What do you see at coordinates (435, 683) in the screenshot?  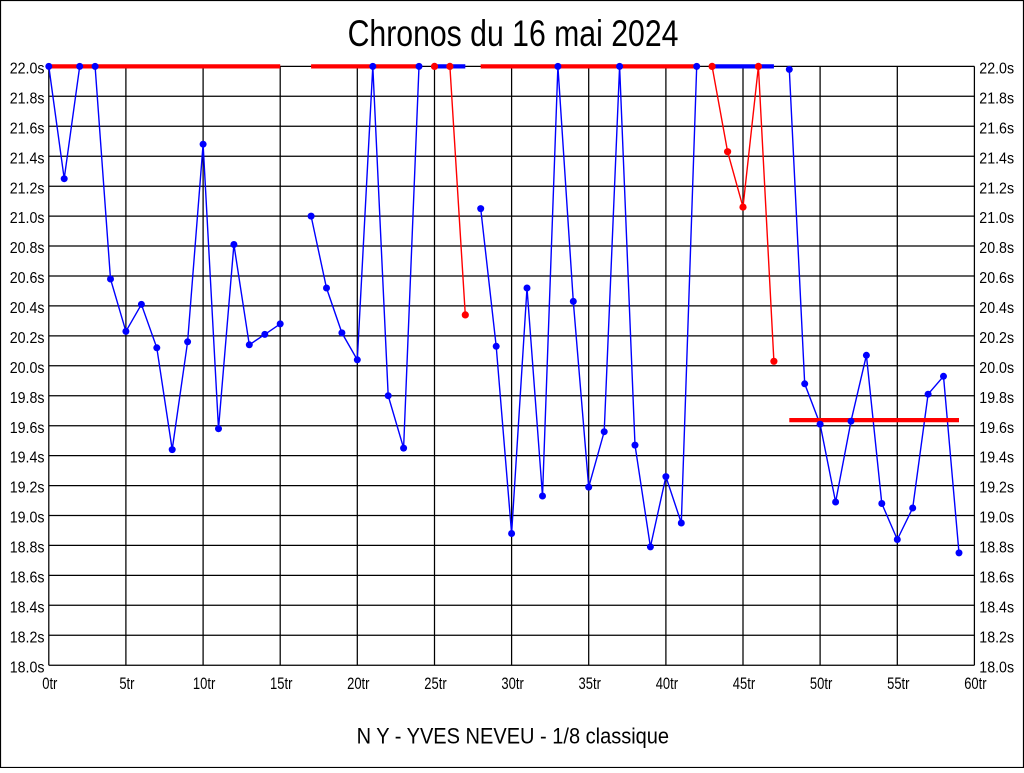 I see `svg-text: 25tr` at bounding box center [435, 683].